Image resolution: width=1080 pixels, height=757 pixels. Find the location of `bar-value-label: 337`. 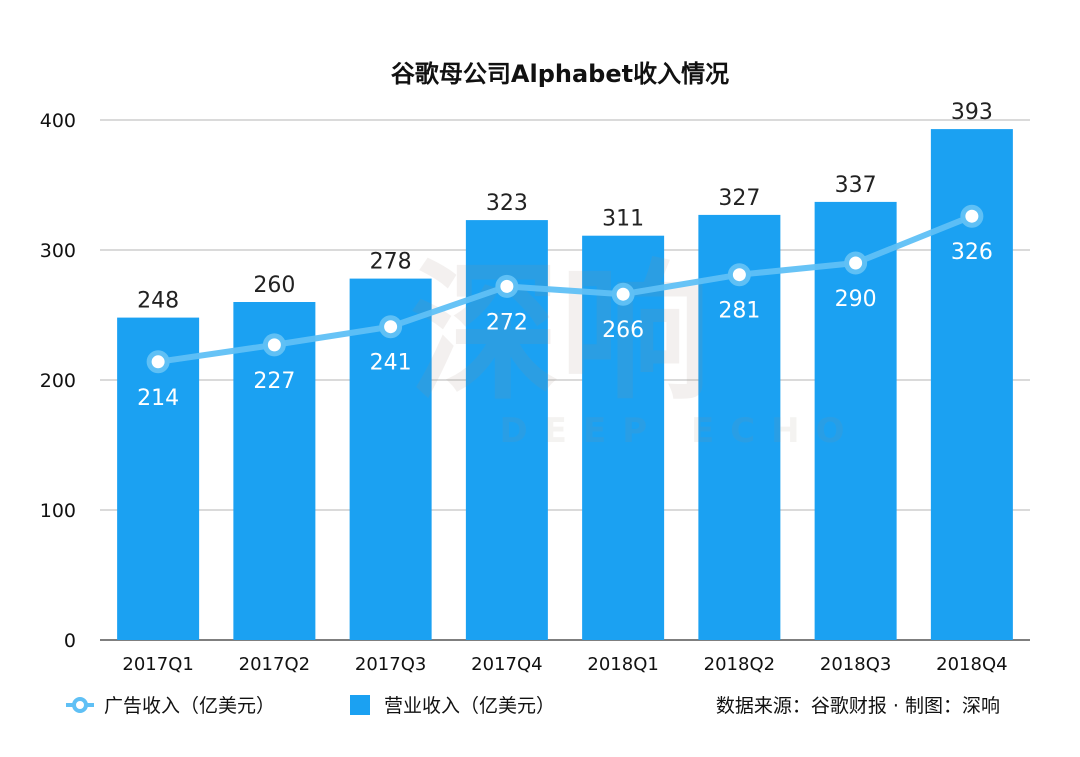

bar-value-label: 337 is located at coordinates (856, 185).